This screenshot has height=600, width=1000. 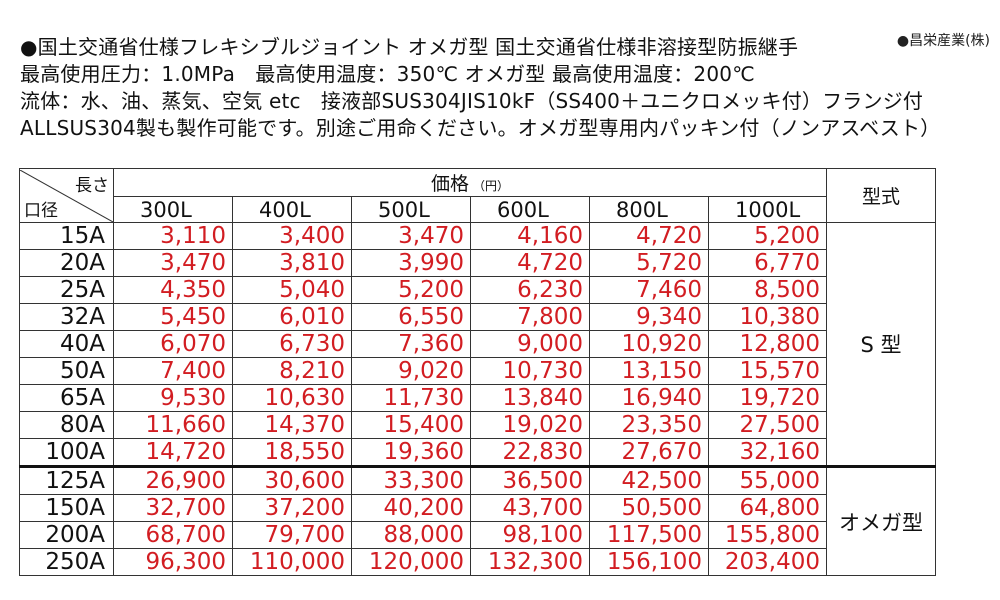 I want to click on price-unit: （円）, so click(x=491, y=186).